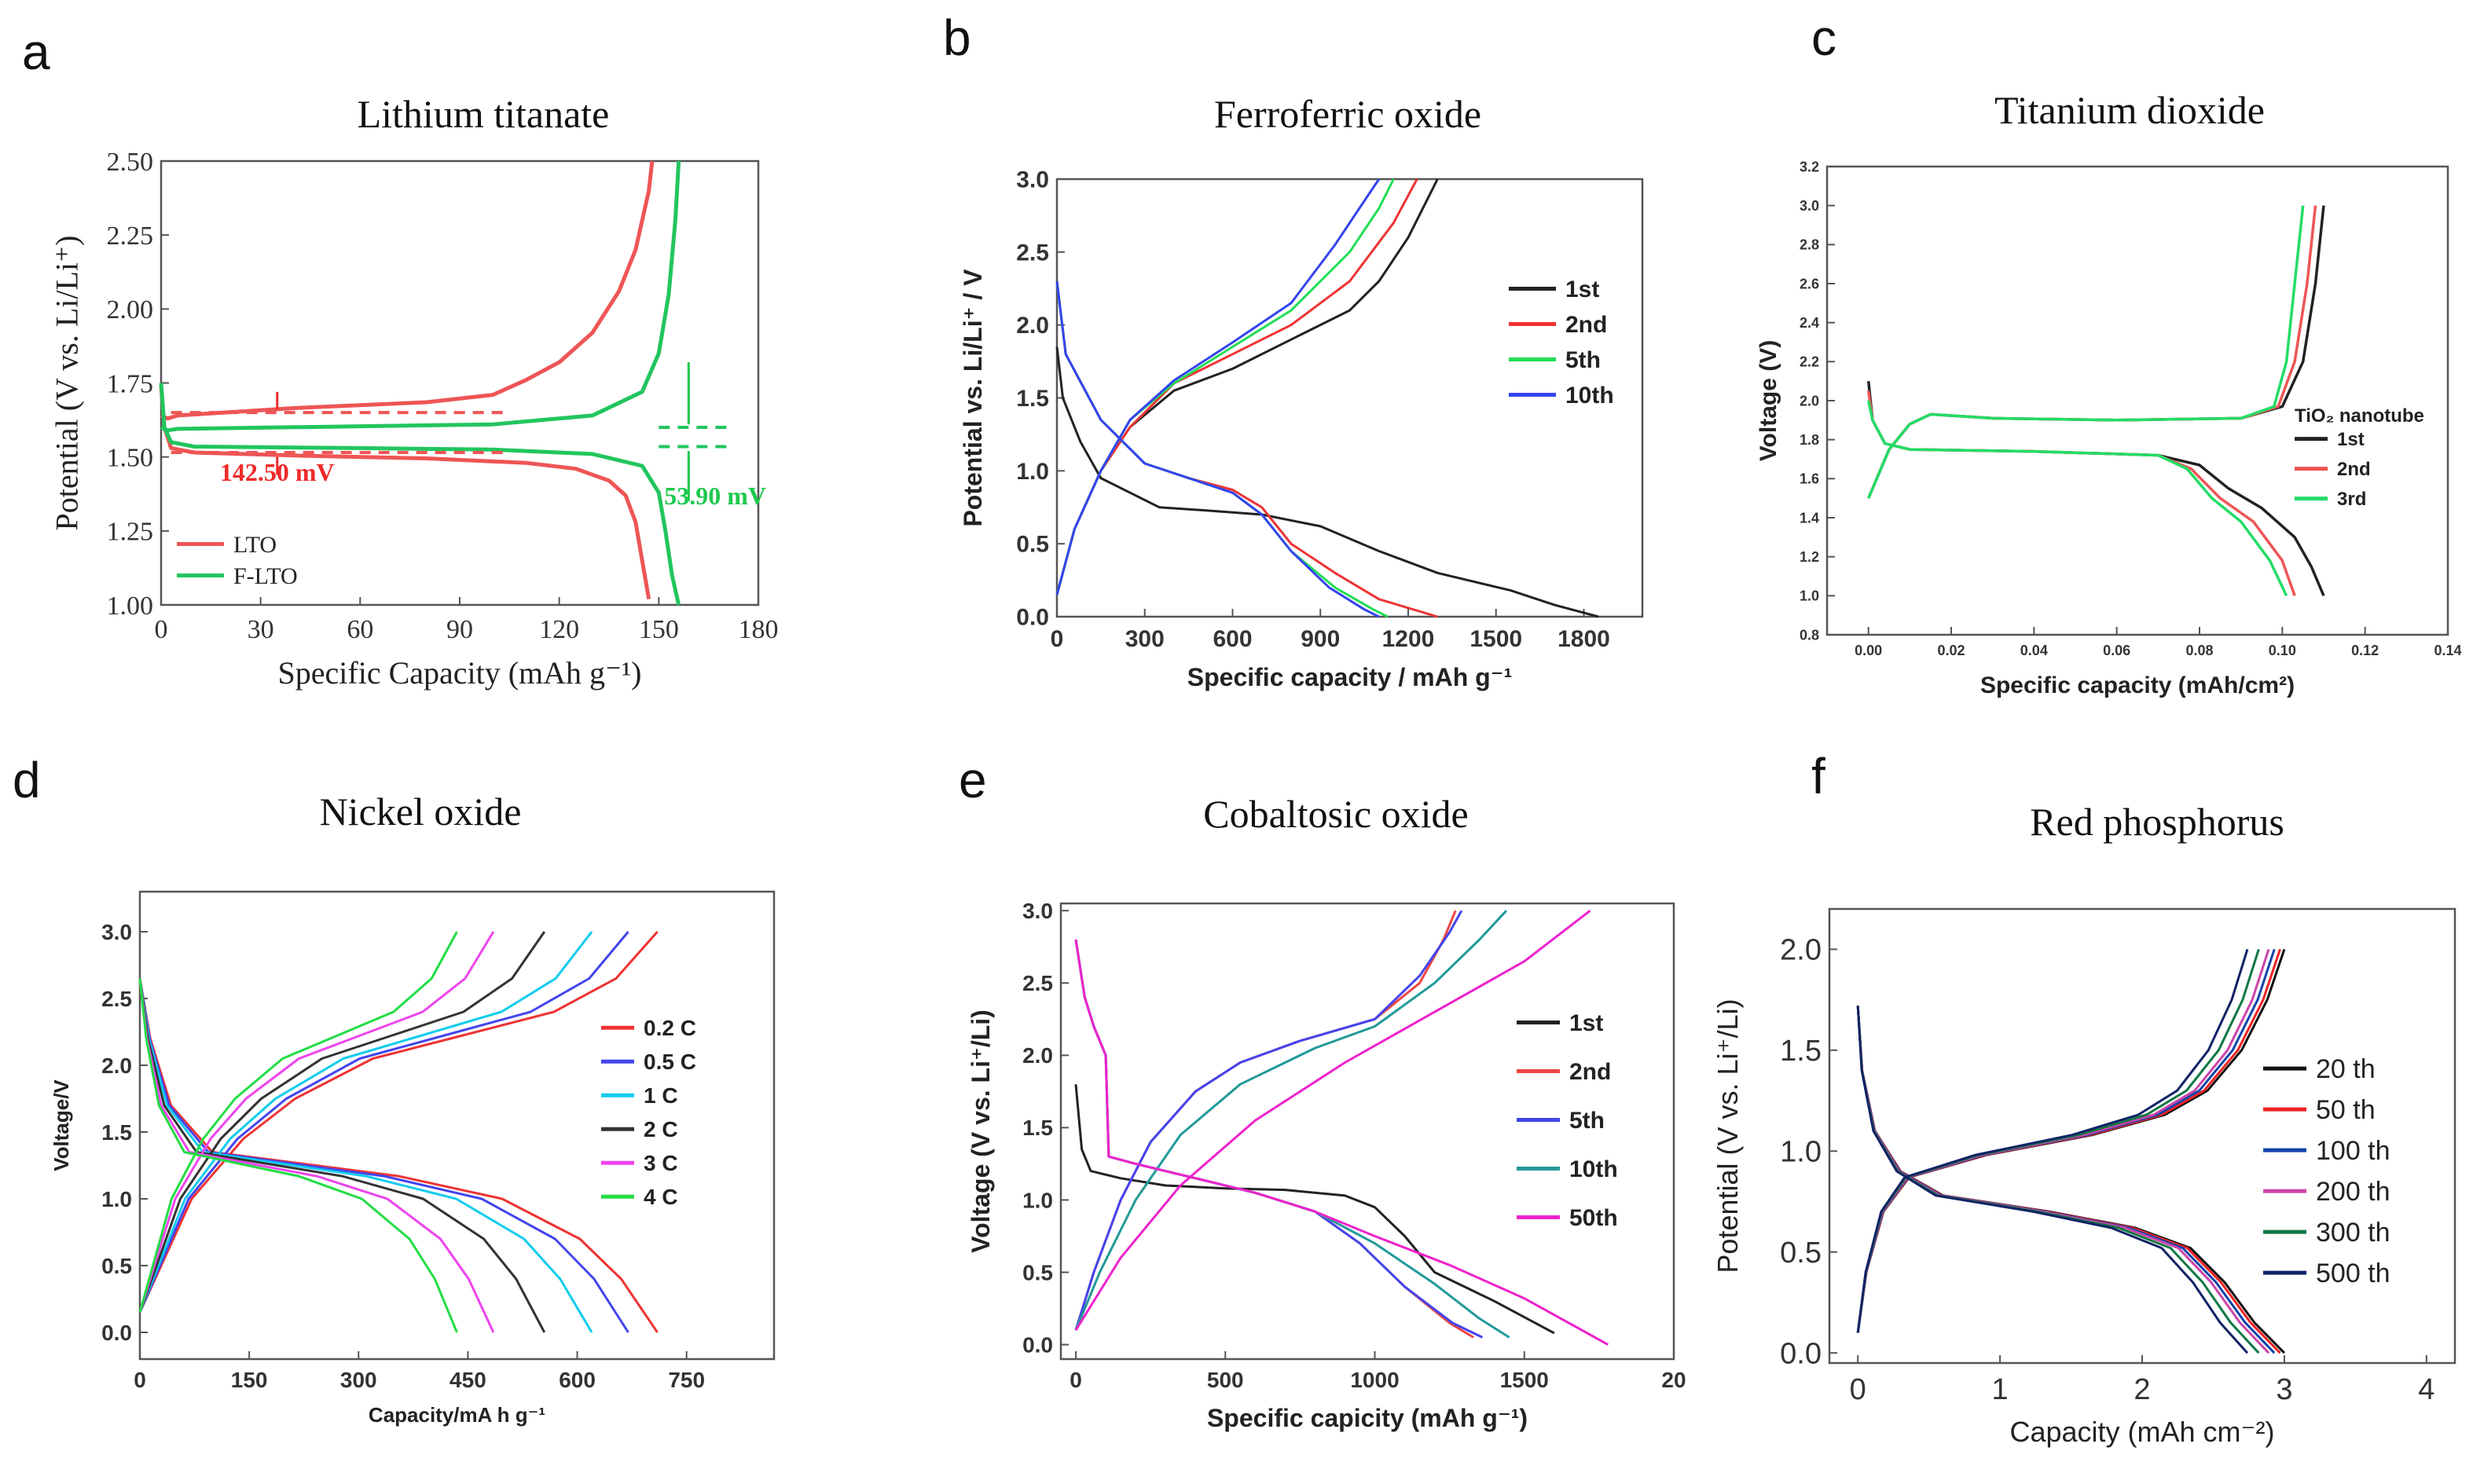 This screenshot has width=2484, height=1484. Describe the element at coordinates (1818, 776) in the screenshot. I see `panel-label-f: f` at that location.